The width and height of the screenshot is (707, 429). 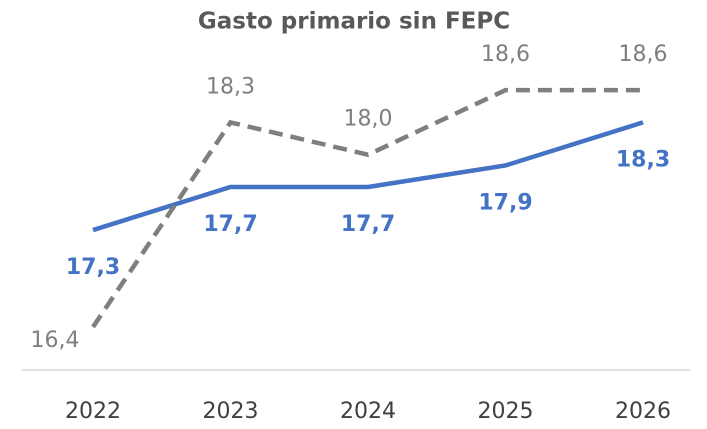 What do you see at coordinates (55, 340) in the screenshot?
I see `data-label: 16,4` at bounding box center [55, 340].